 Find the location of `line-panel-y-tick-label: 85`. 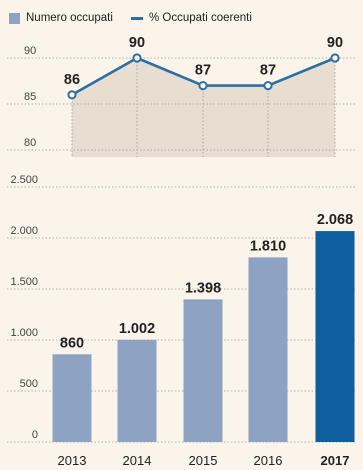

line-panel-y-tick-label: 85 is located at coordinates (30, 97).